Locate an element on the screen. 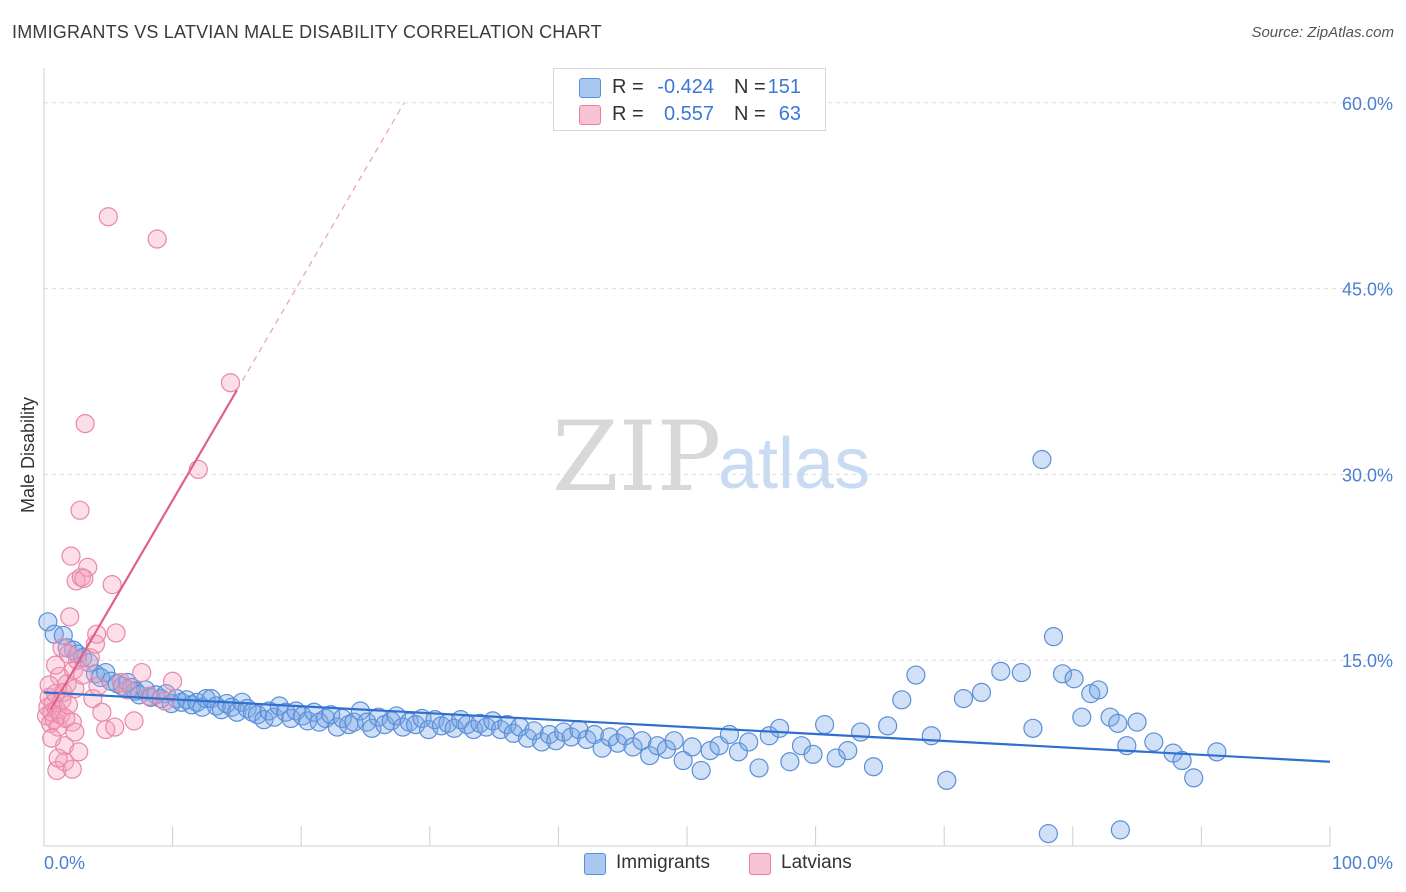  legend-n-label: N = is located at coordinates (750, 114).